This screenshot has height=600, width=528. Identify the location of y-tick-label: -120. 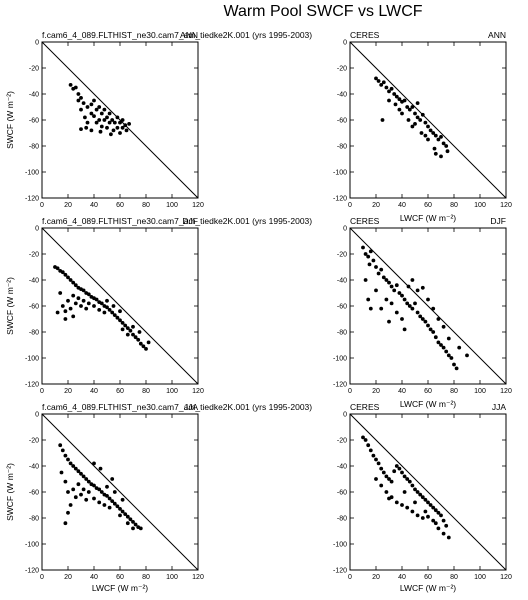
(340, 571).